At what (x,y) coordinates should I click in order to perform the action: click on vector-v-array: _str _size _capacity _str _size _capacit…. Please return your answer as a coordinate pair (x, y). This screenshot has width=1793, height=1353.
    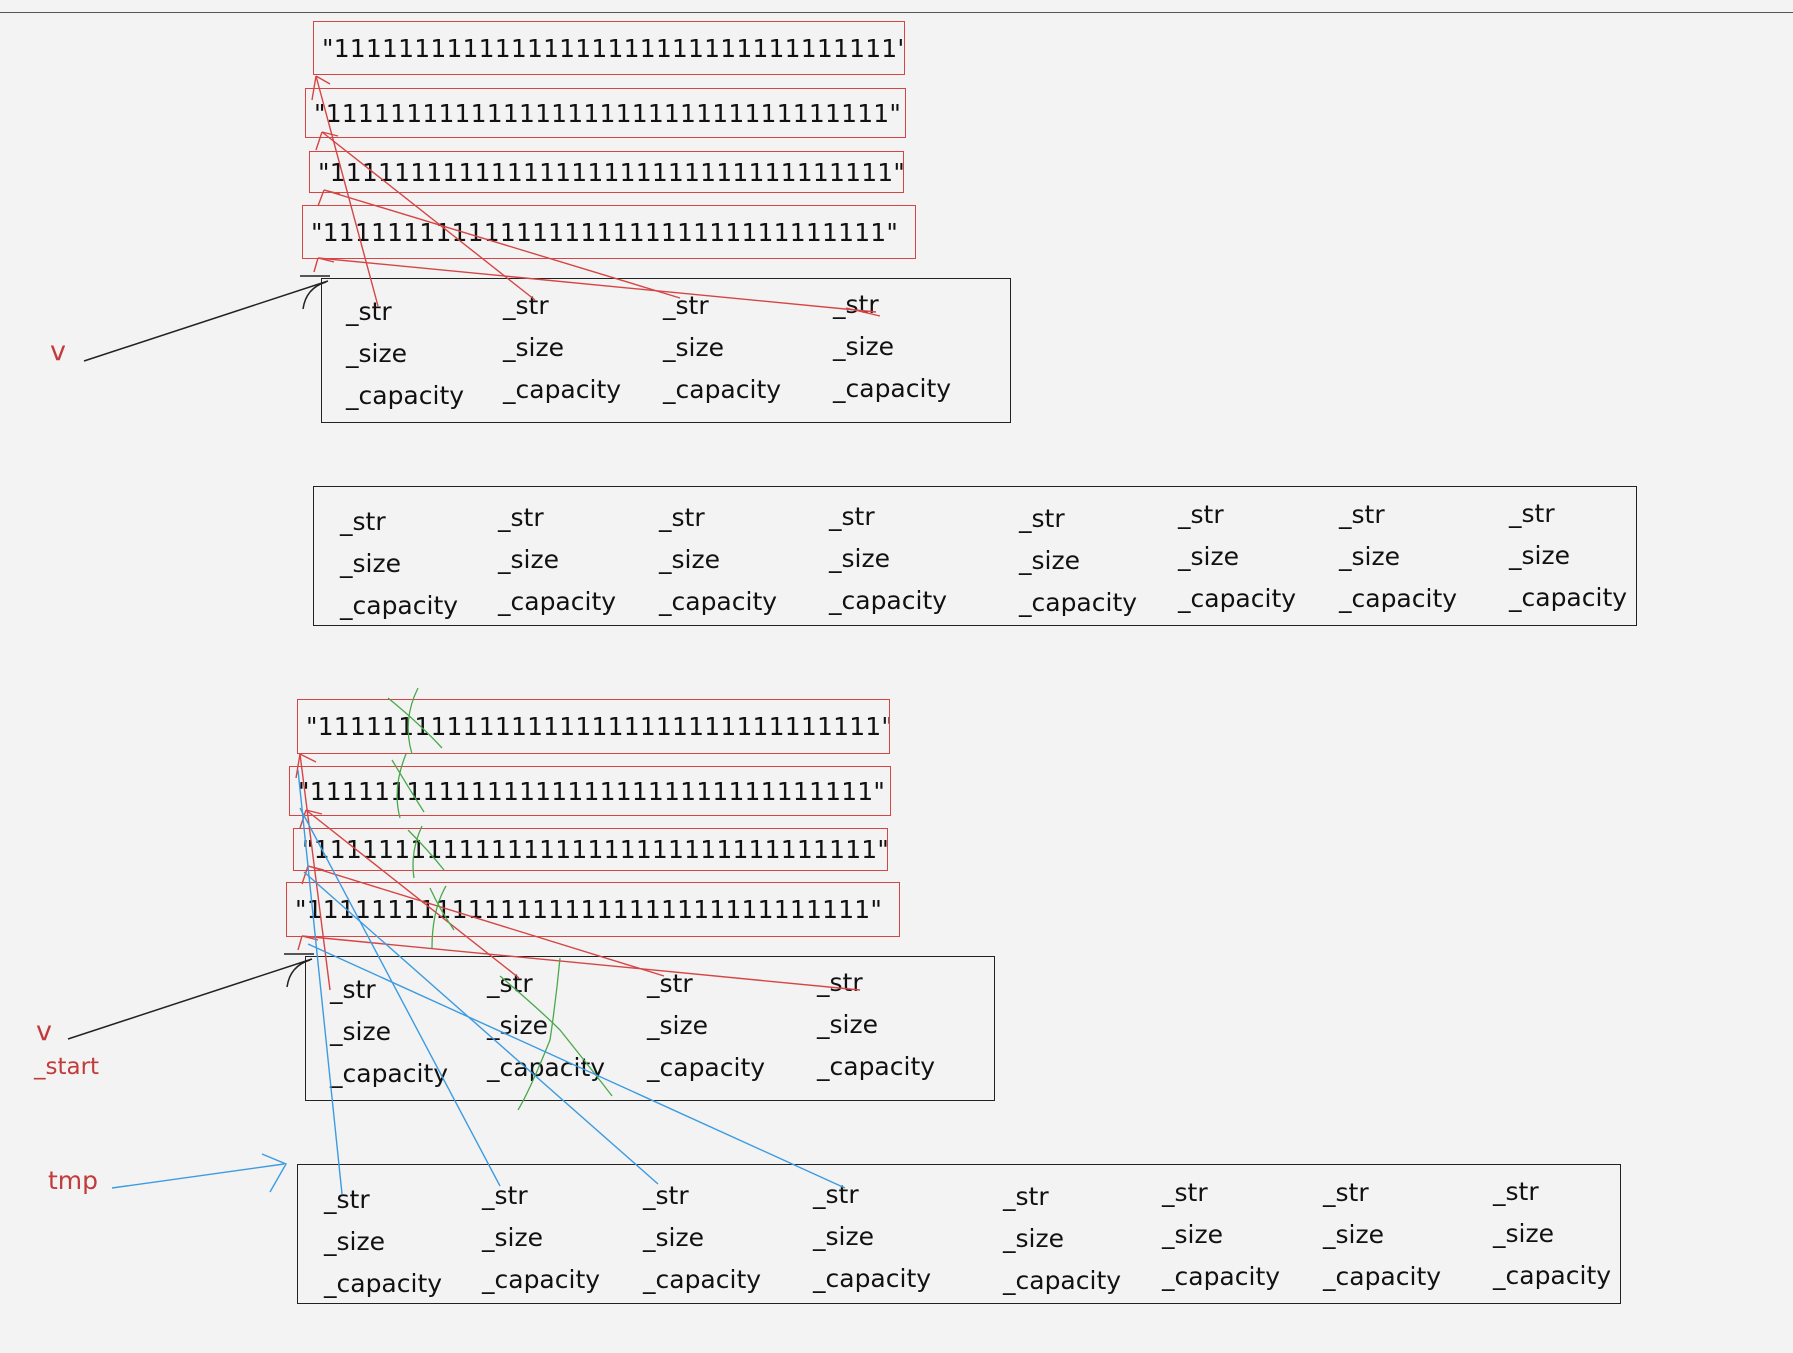
    Looking at the image, I should click on (666, 350).